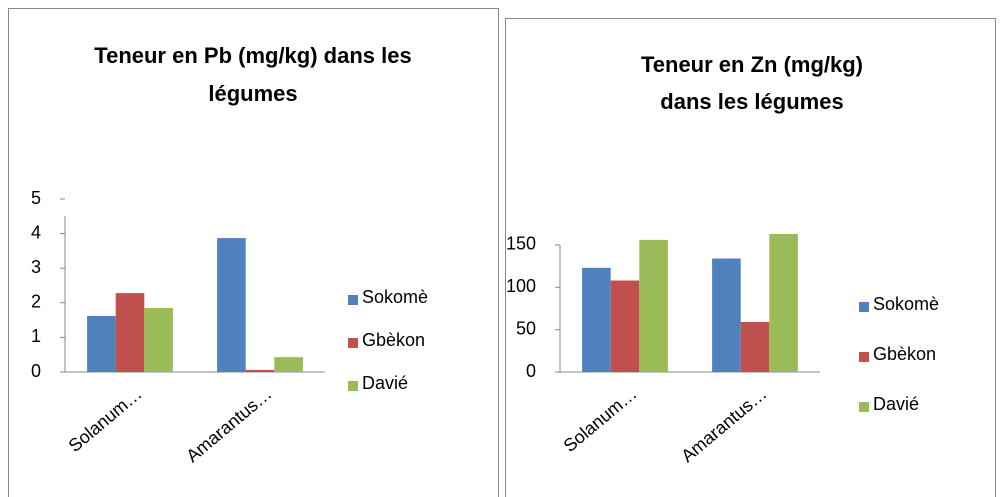 This screenshot has width=1001, height=497. Describe the element at coordinates (36, 232) in the screenshot. I see `y-tick-label: 4` at that location.